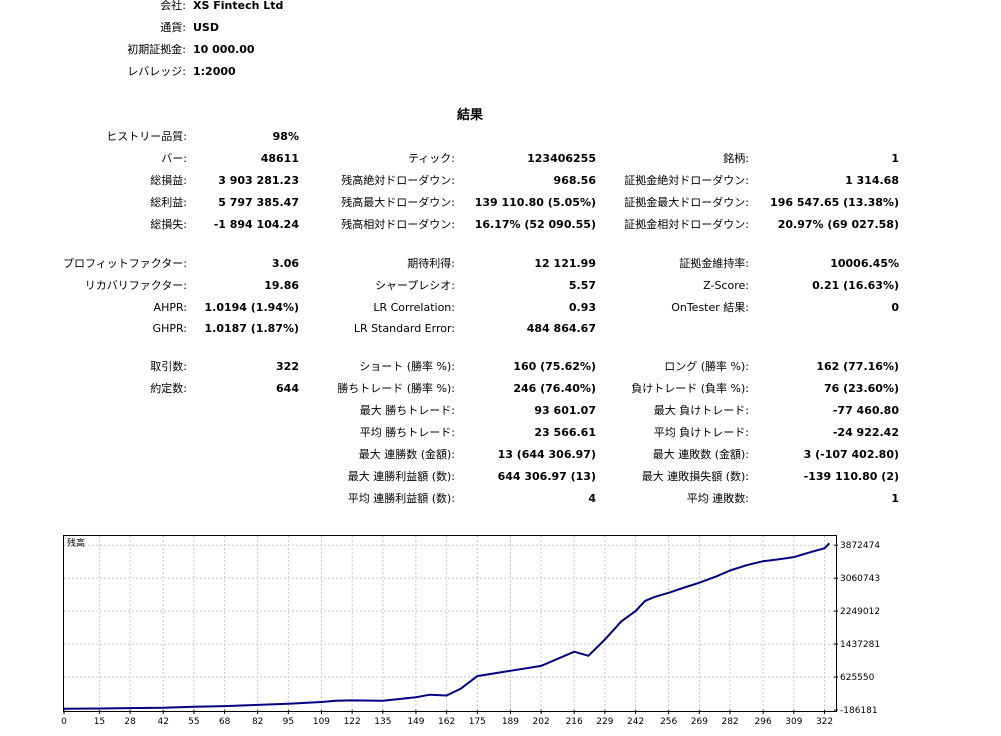  What do you see at coordinates (431, 158) in the screenshot?
I see `stat-label-col2: ティック:` at bounding box center [431, 158].